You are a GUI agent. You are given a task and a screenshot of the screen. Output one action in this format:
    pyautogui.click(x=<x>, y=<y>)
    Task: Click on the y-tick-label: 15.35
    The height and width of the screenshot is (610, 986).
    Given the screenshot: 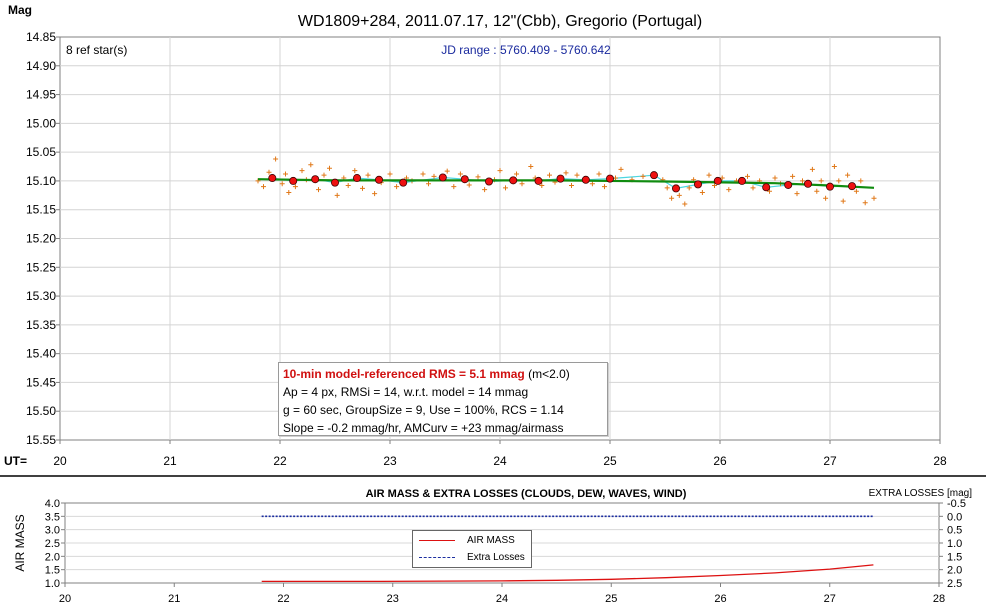 What is the action you would take?
    pyautogui.click(x=41, y=325)
    